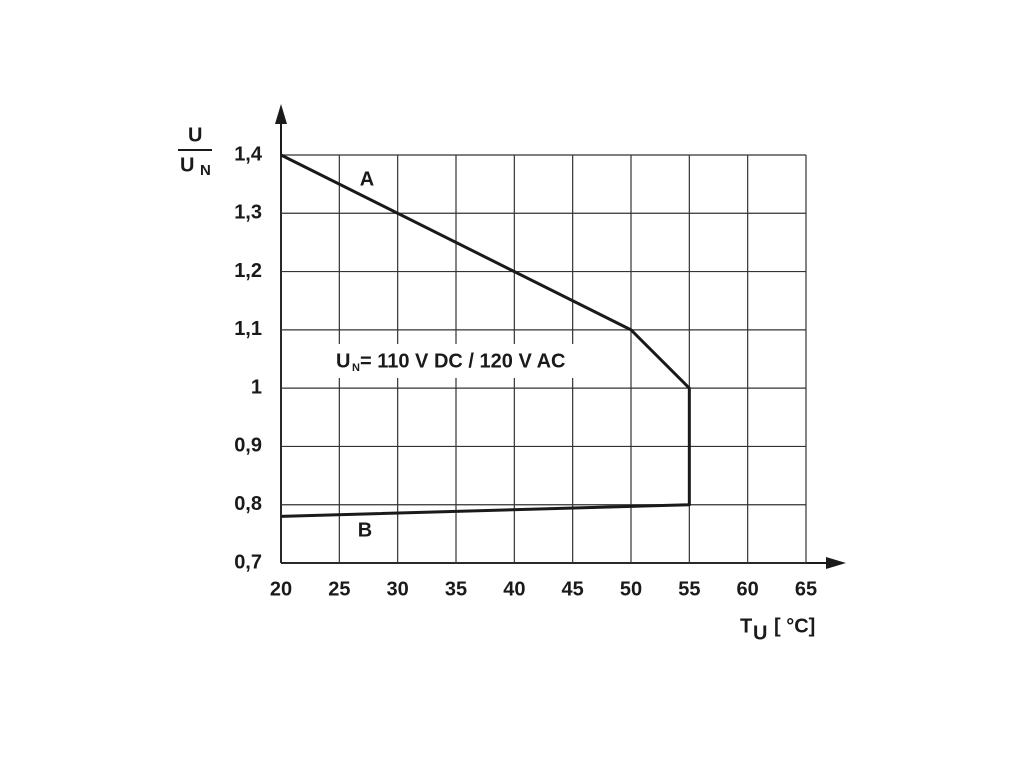  I want to click on note-box, so click(471, 361).